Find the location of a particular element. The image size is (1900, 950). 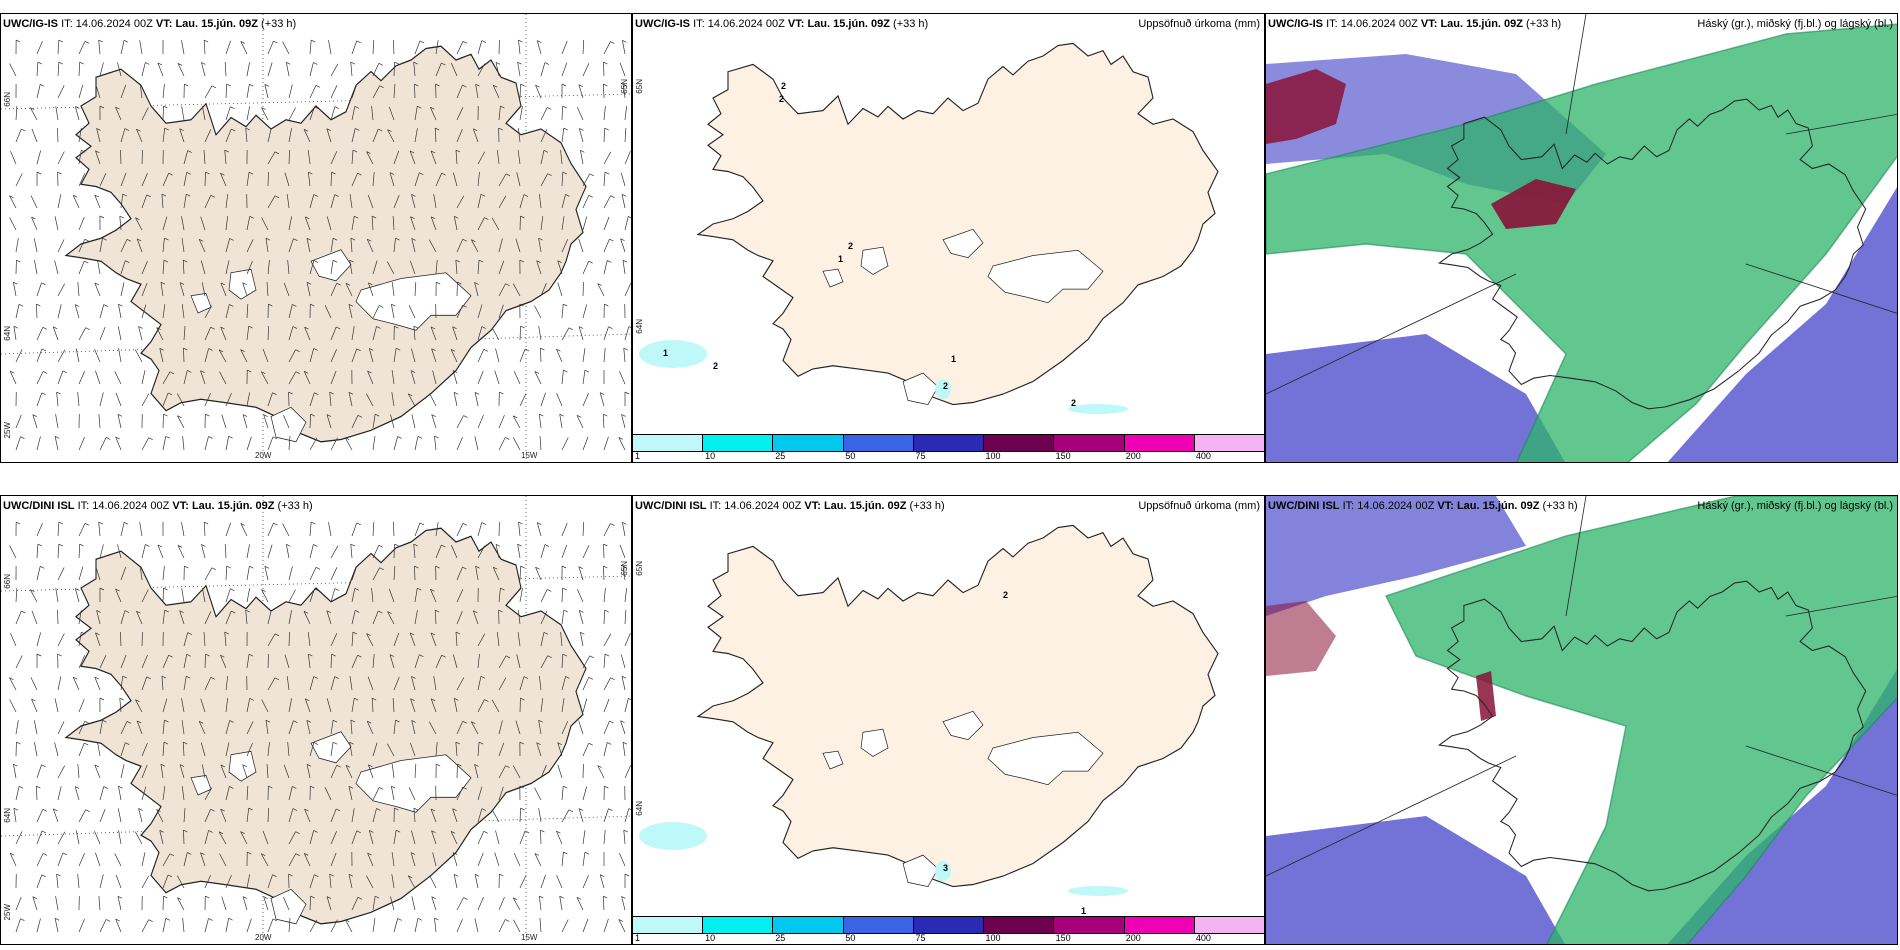

lon-label-20w: 20W is located at coordinates (263, 937).